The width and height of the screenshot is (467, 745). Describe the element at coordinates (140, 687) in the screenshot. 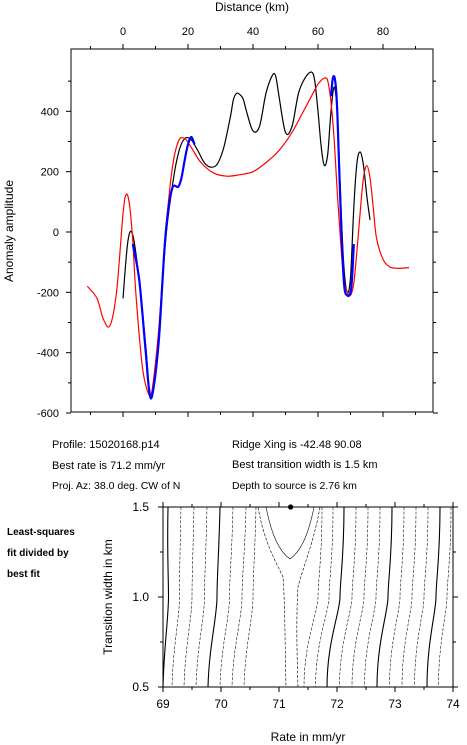

I see `contour-y-tick-label: 0.5` at that location.